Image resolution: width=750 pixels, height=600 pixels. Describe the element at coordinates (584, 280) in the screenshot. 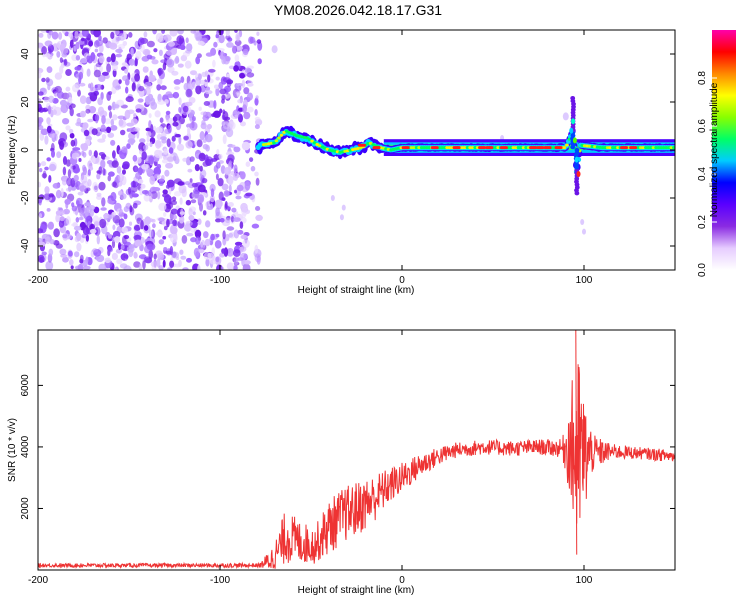

I see `x-tick-label: 100` at that location.